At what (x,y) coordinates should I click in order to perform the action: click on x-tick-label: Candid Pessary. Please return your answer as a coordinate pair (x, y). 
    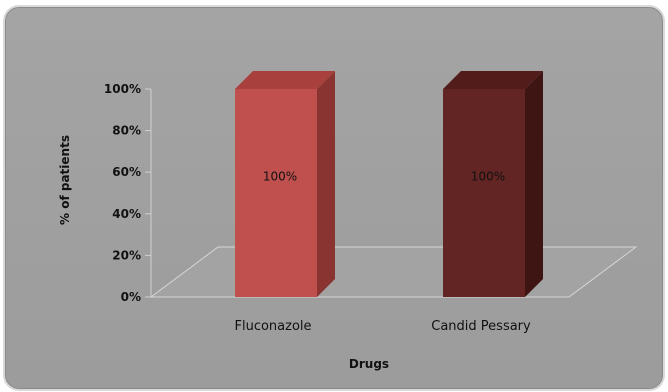
    Looking at the image, I should click on (481, 326).